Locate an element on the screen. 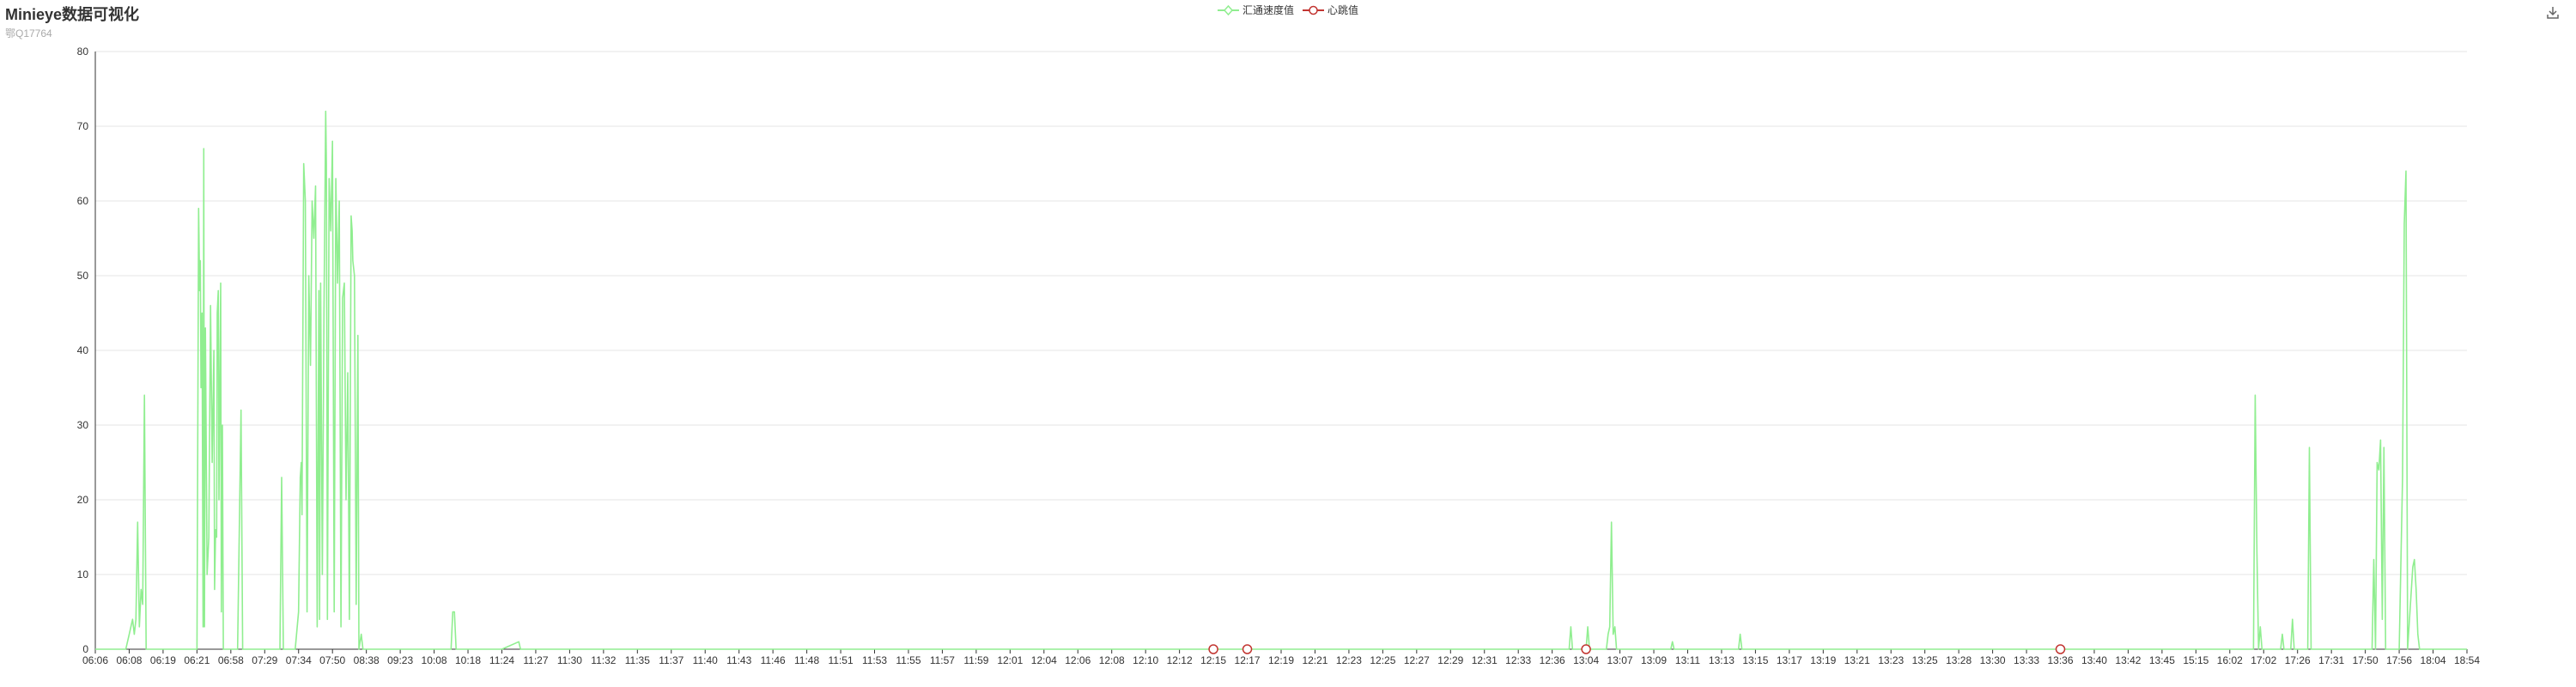  x-tick-label: 06:06 is located at coordinates (95, 660).